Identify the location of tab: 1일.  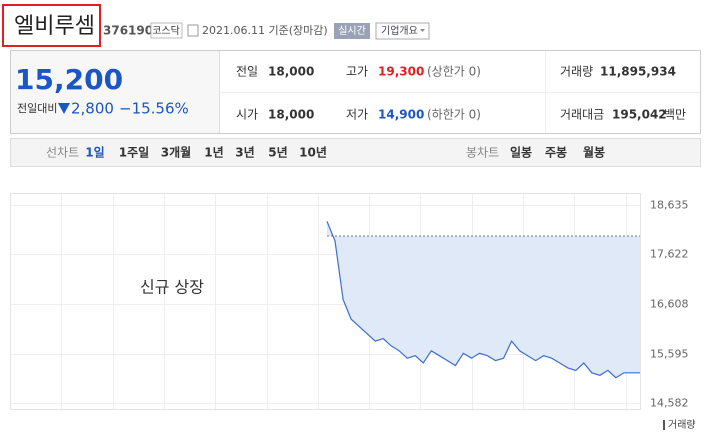
(94, 153).